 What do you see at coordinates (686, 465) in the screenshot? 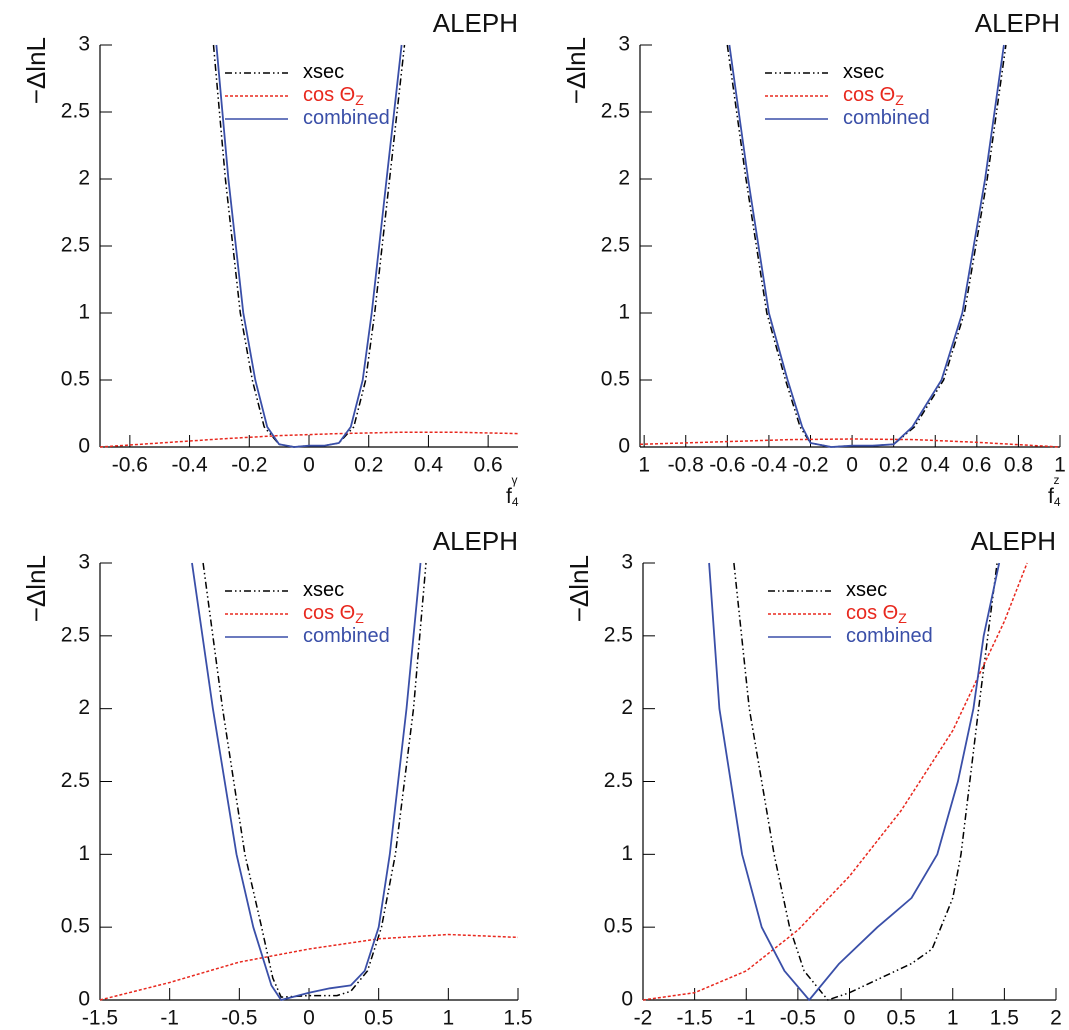
I see `x-tick-label: -0.8` at bounding box center [686, 465].